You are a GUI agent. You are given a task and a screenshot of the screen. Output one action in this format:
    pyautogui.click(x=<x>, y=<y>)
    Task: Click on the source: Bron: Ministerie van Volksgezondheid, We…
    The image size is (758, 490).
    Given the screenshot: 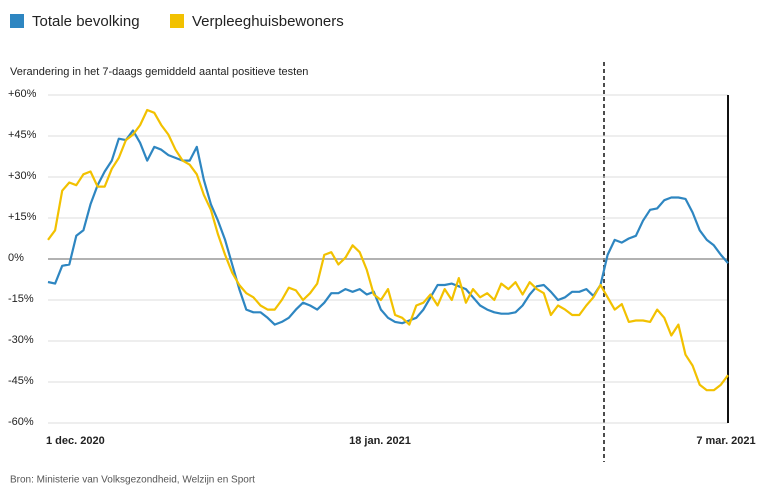 What is the action you would take?
    pyautogui.click(x=132, y=480)
    